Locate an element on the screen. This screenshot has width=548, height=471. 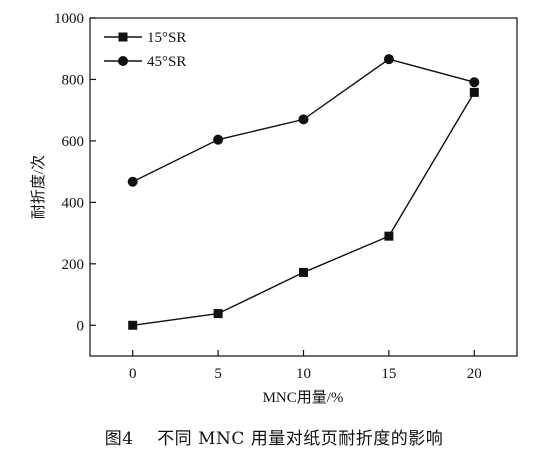
x-axis-ticks: 0 5 10 15 20 is located at coordinates (305, 366).